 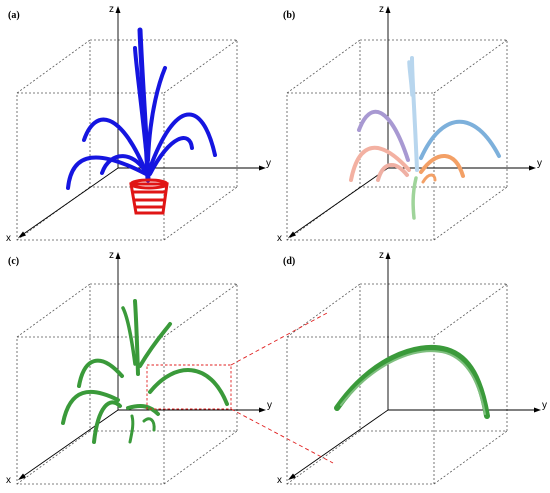 I want to click on leaf-c4, so click(x=100, y=373).